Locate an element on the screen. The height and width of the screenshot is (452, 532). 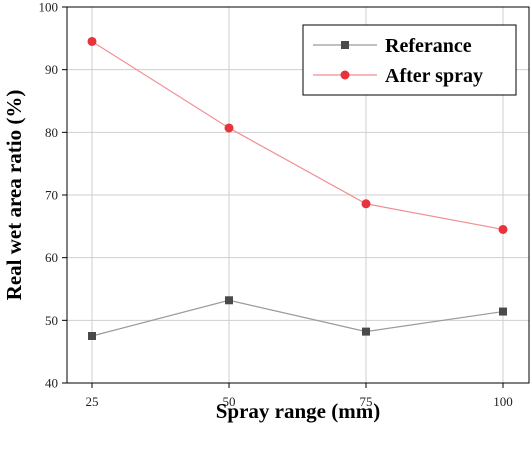
legend-marker-after-spray is located at coordinates (345, 75).